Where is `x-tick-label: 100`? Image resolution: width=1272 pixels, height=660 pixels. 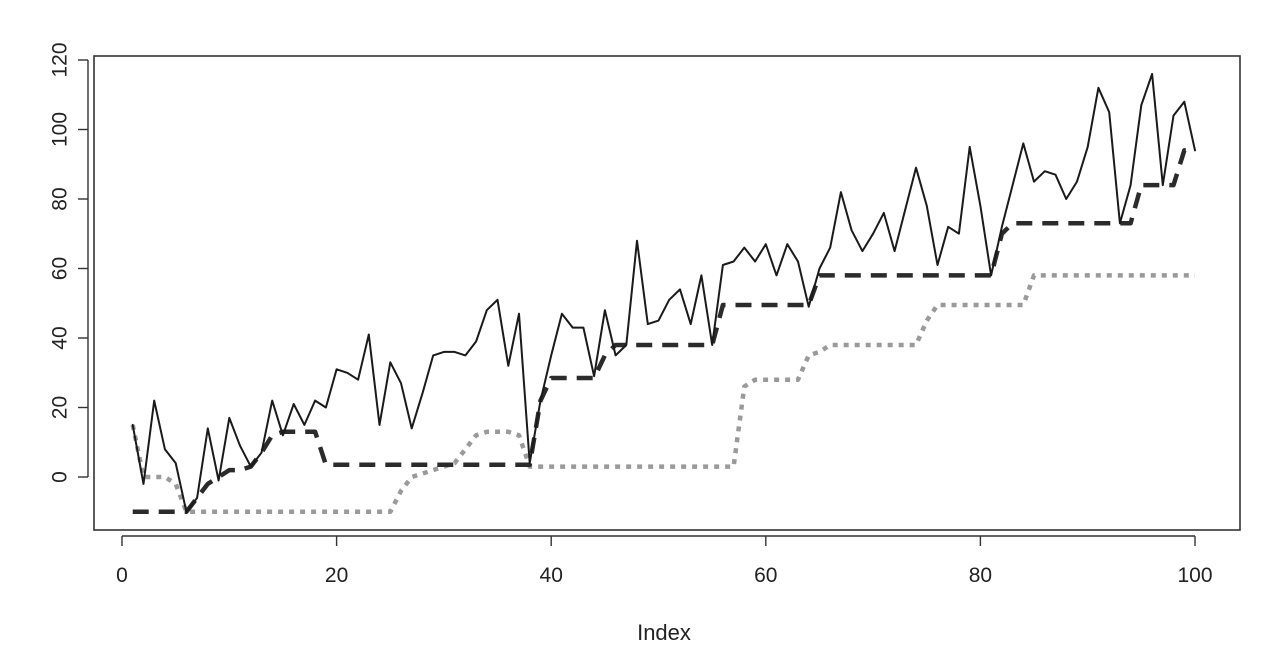 x-tick-label: 100 is located at coordinates (1194, 575).